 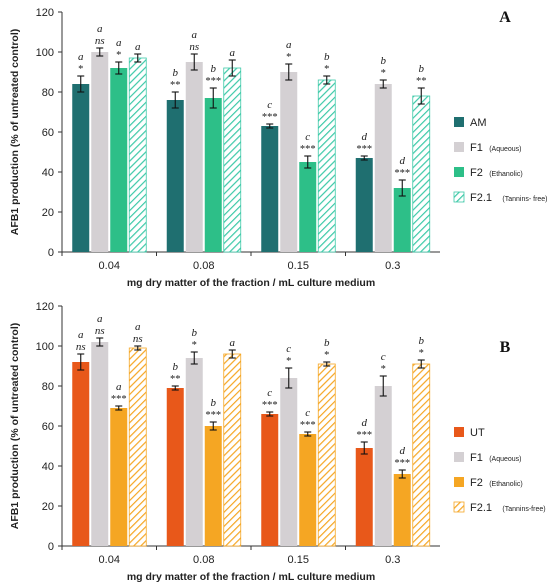 What do you see at coordinates (203, 560) in the screenshot?
I see `x-tick-label: 0.08` at bounding box center [203, 560].